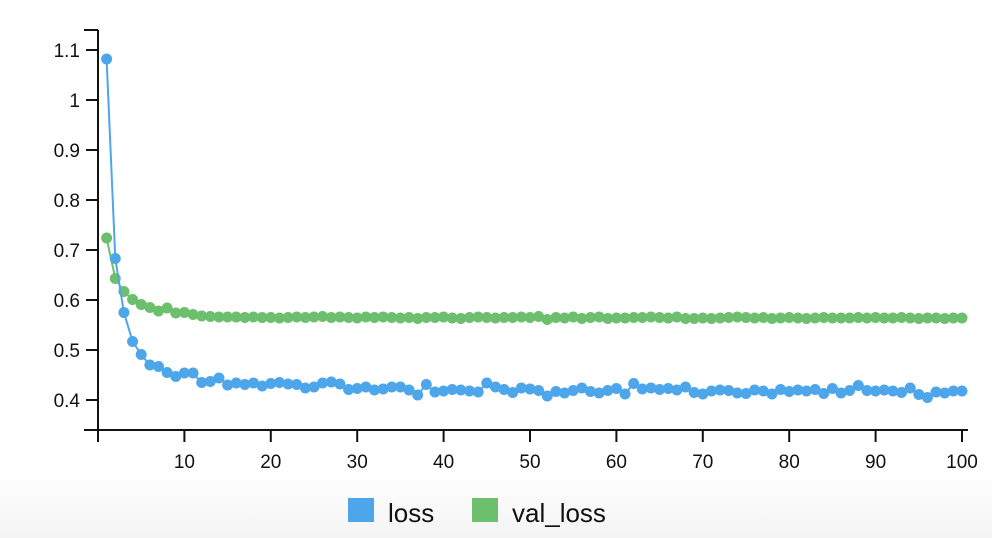 This screenshot has width=992, height=538. What do you see at coordinates (485, 510) in the screenshot?
I see `legend-swatch` at bounding box center [485, 510].